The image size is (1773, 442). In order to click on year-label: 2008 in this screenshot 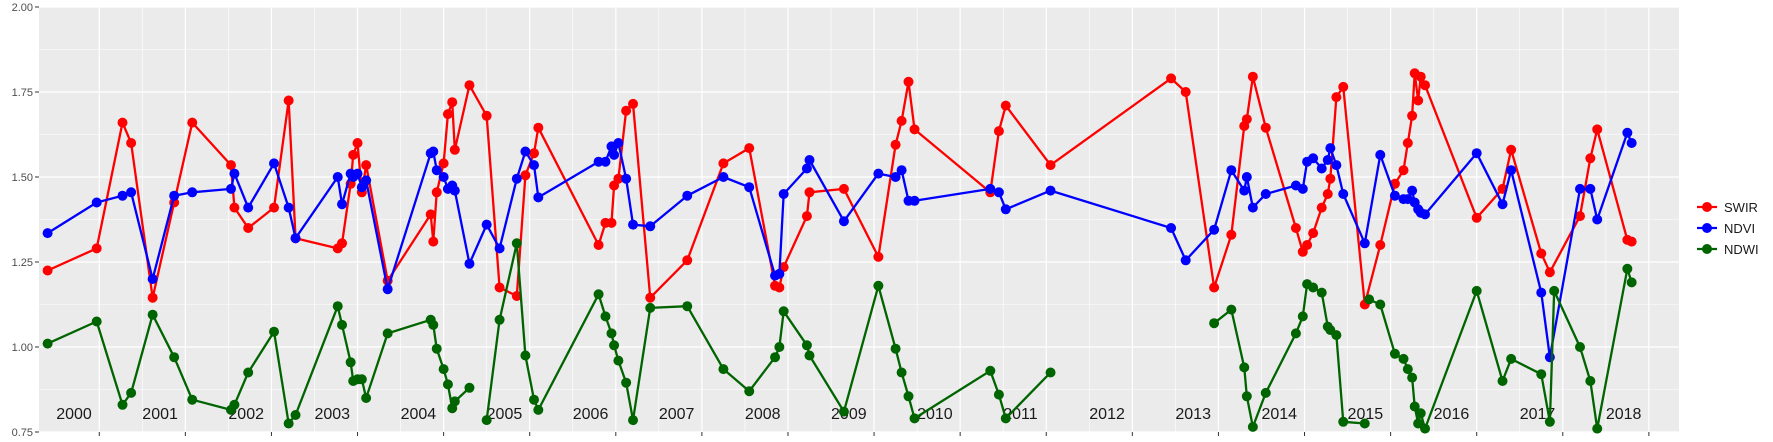, I will do `click(763, 414)`.